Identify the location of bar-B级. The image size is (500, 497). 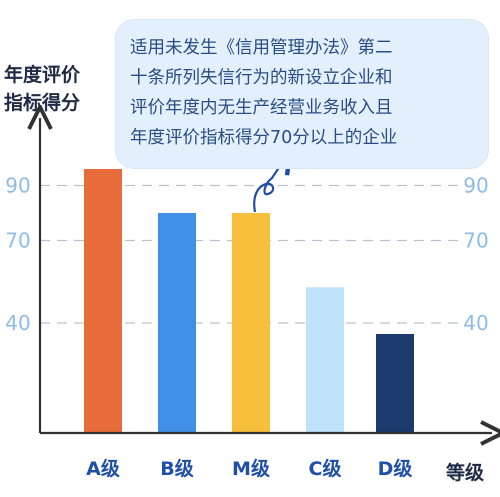
(177, 323).